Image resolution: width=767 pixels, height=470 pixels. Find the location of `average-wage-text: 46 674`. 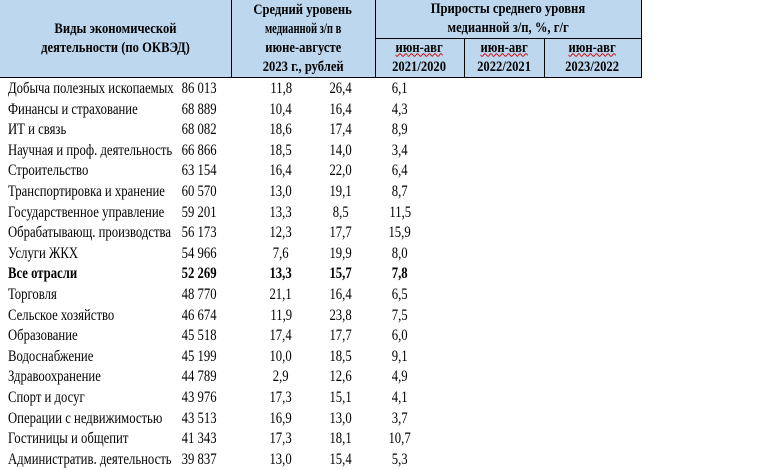

average-wage-text: 46 674 is located at coordinates (199, 315).